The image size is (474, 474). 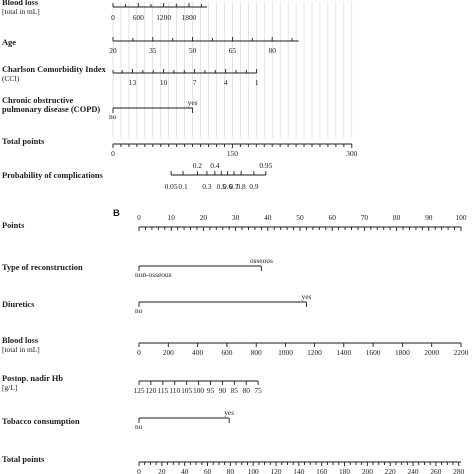 I want to click on tick-label-prob: 0.9, so click(x=254, y=186).